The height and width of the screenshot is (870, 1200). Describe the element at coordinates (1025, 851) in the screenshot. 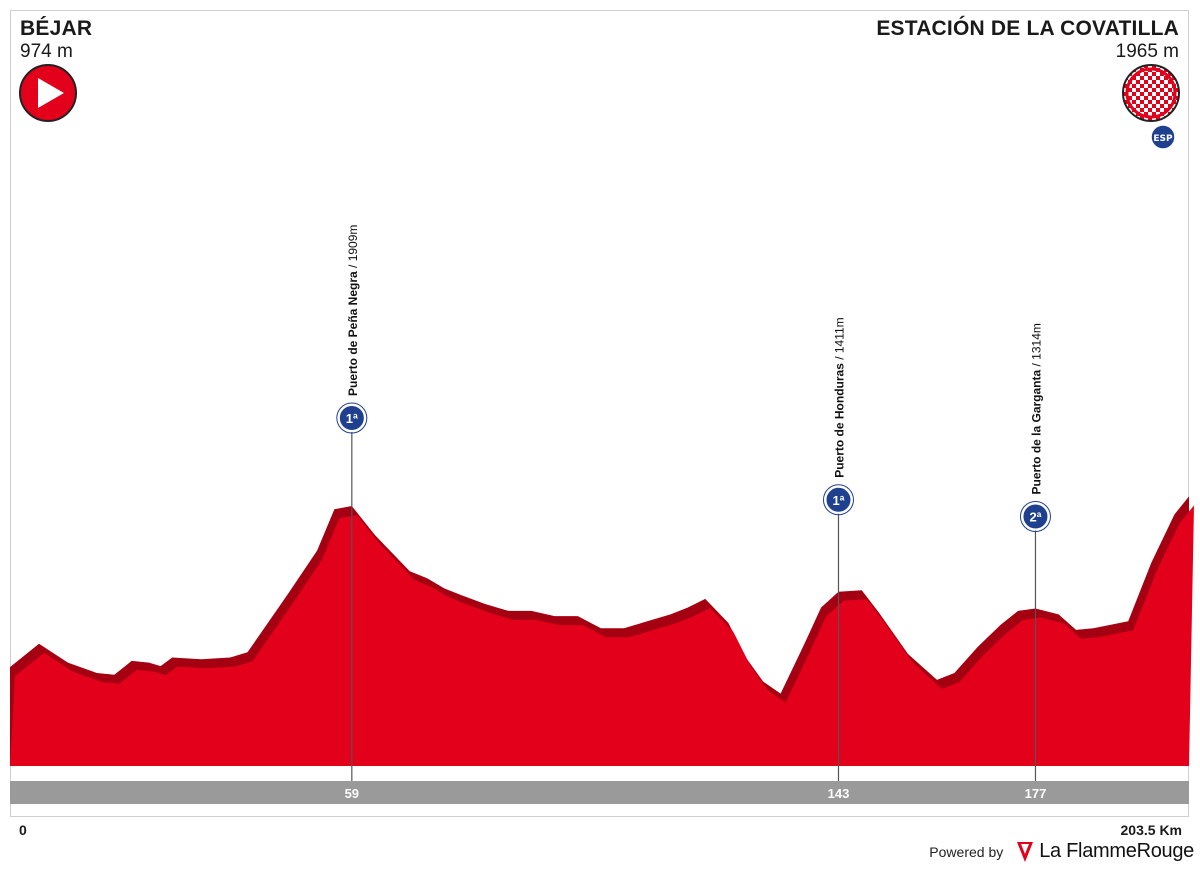

I see `flamme-rouge-logo-icon` at that location.